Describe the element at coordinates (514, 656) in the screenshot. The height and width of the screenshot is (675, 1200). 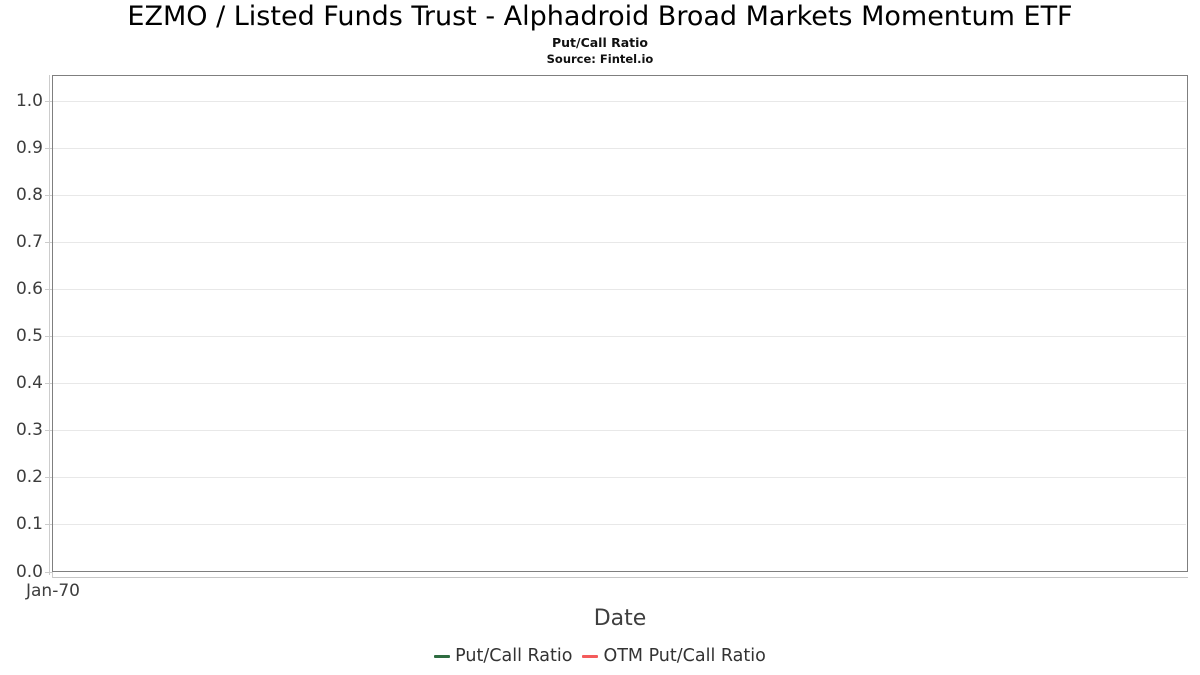
I see `legend-series-label: Put/Call Ratio` at that location.